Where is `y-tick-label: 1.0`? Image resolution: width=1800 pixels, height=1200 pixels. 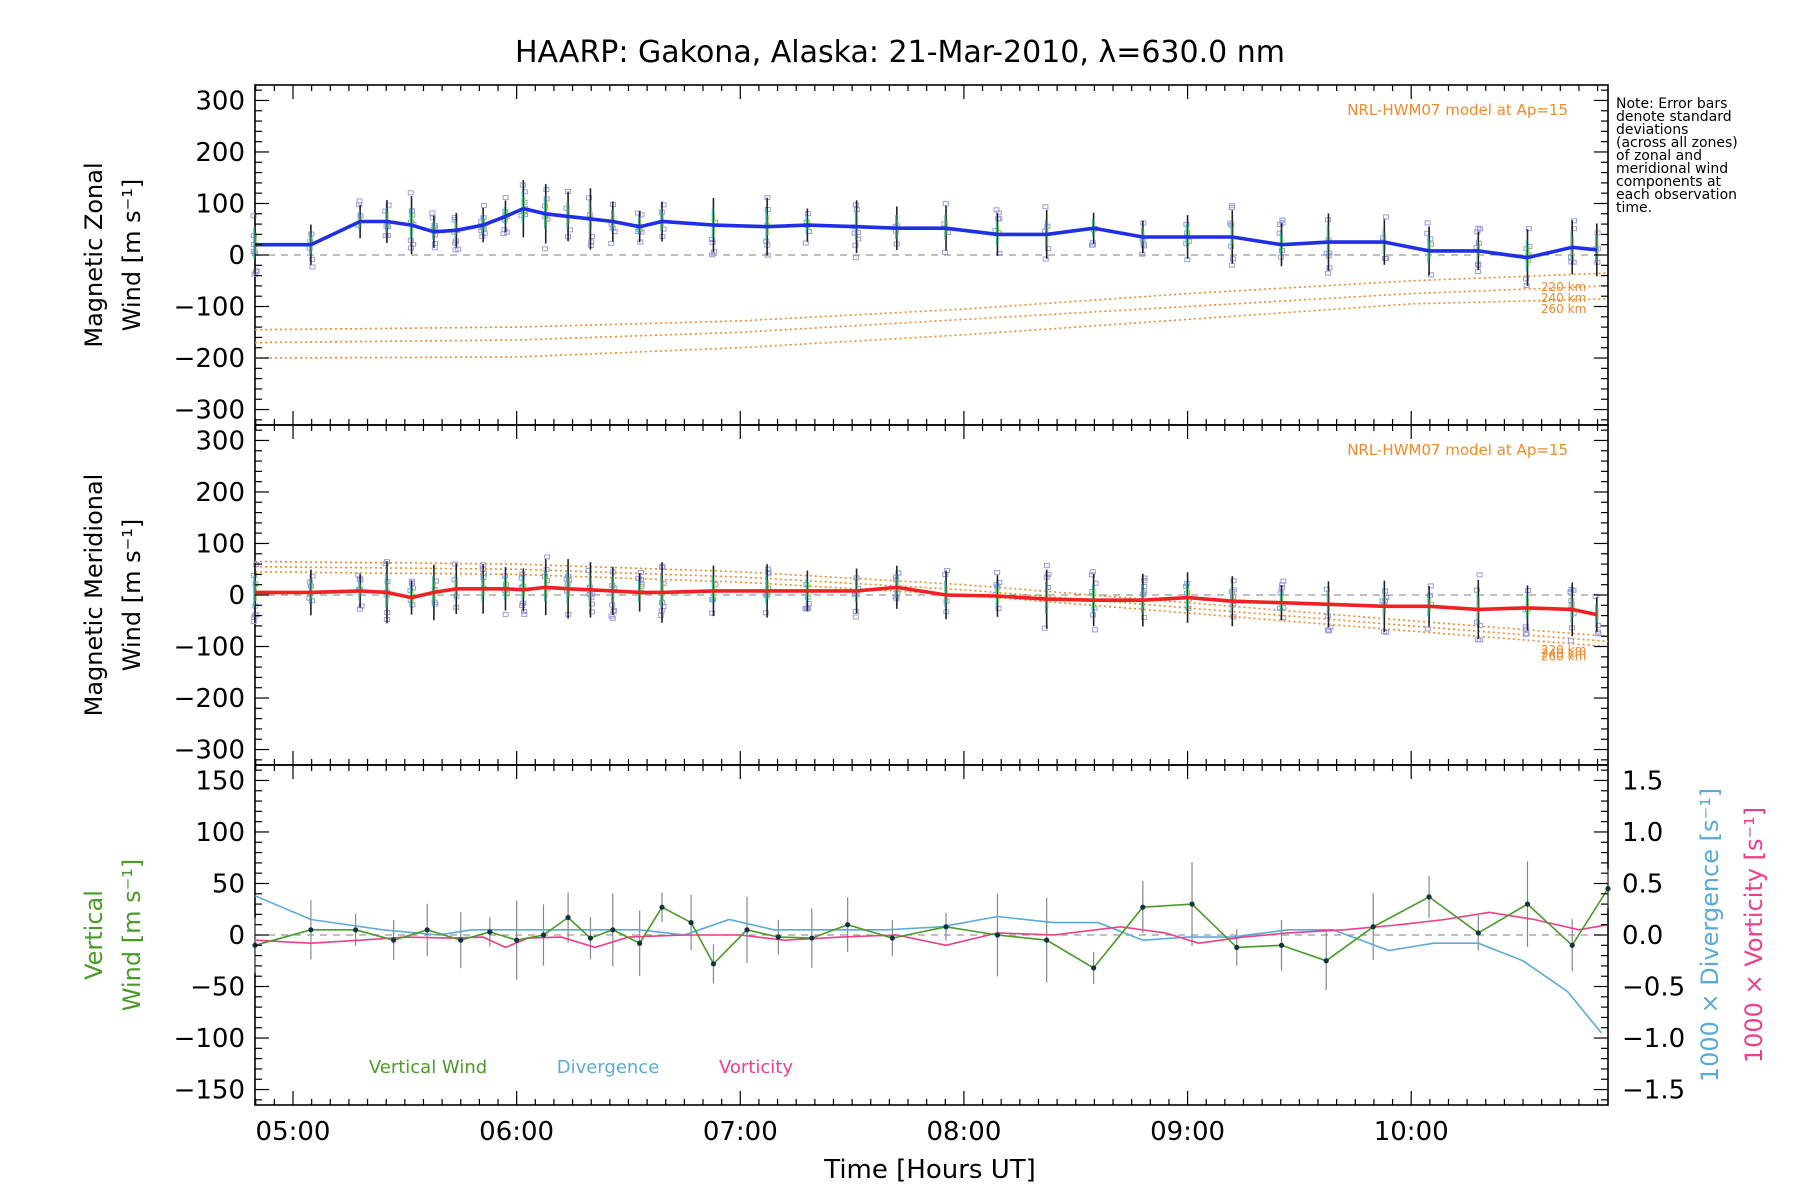
y-tick-label: 1.0 is located at coordinates (1642, 833).